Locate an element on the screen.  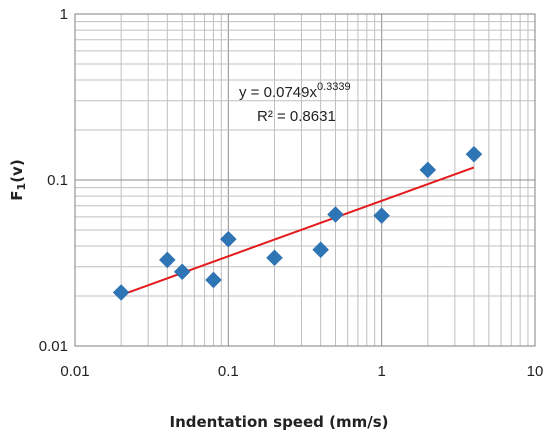
x-tick-label: 1 is located at coordinates (381, 371).